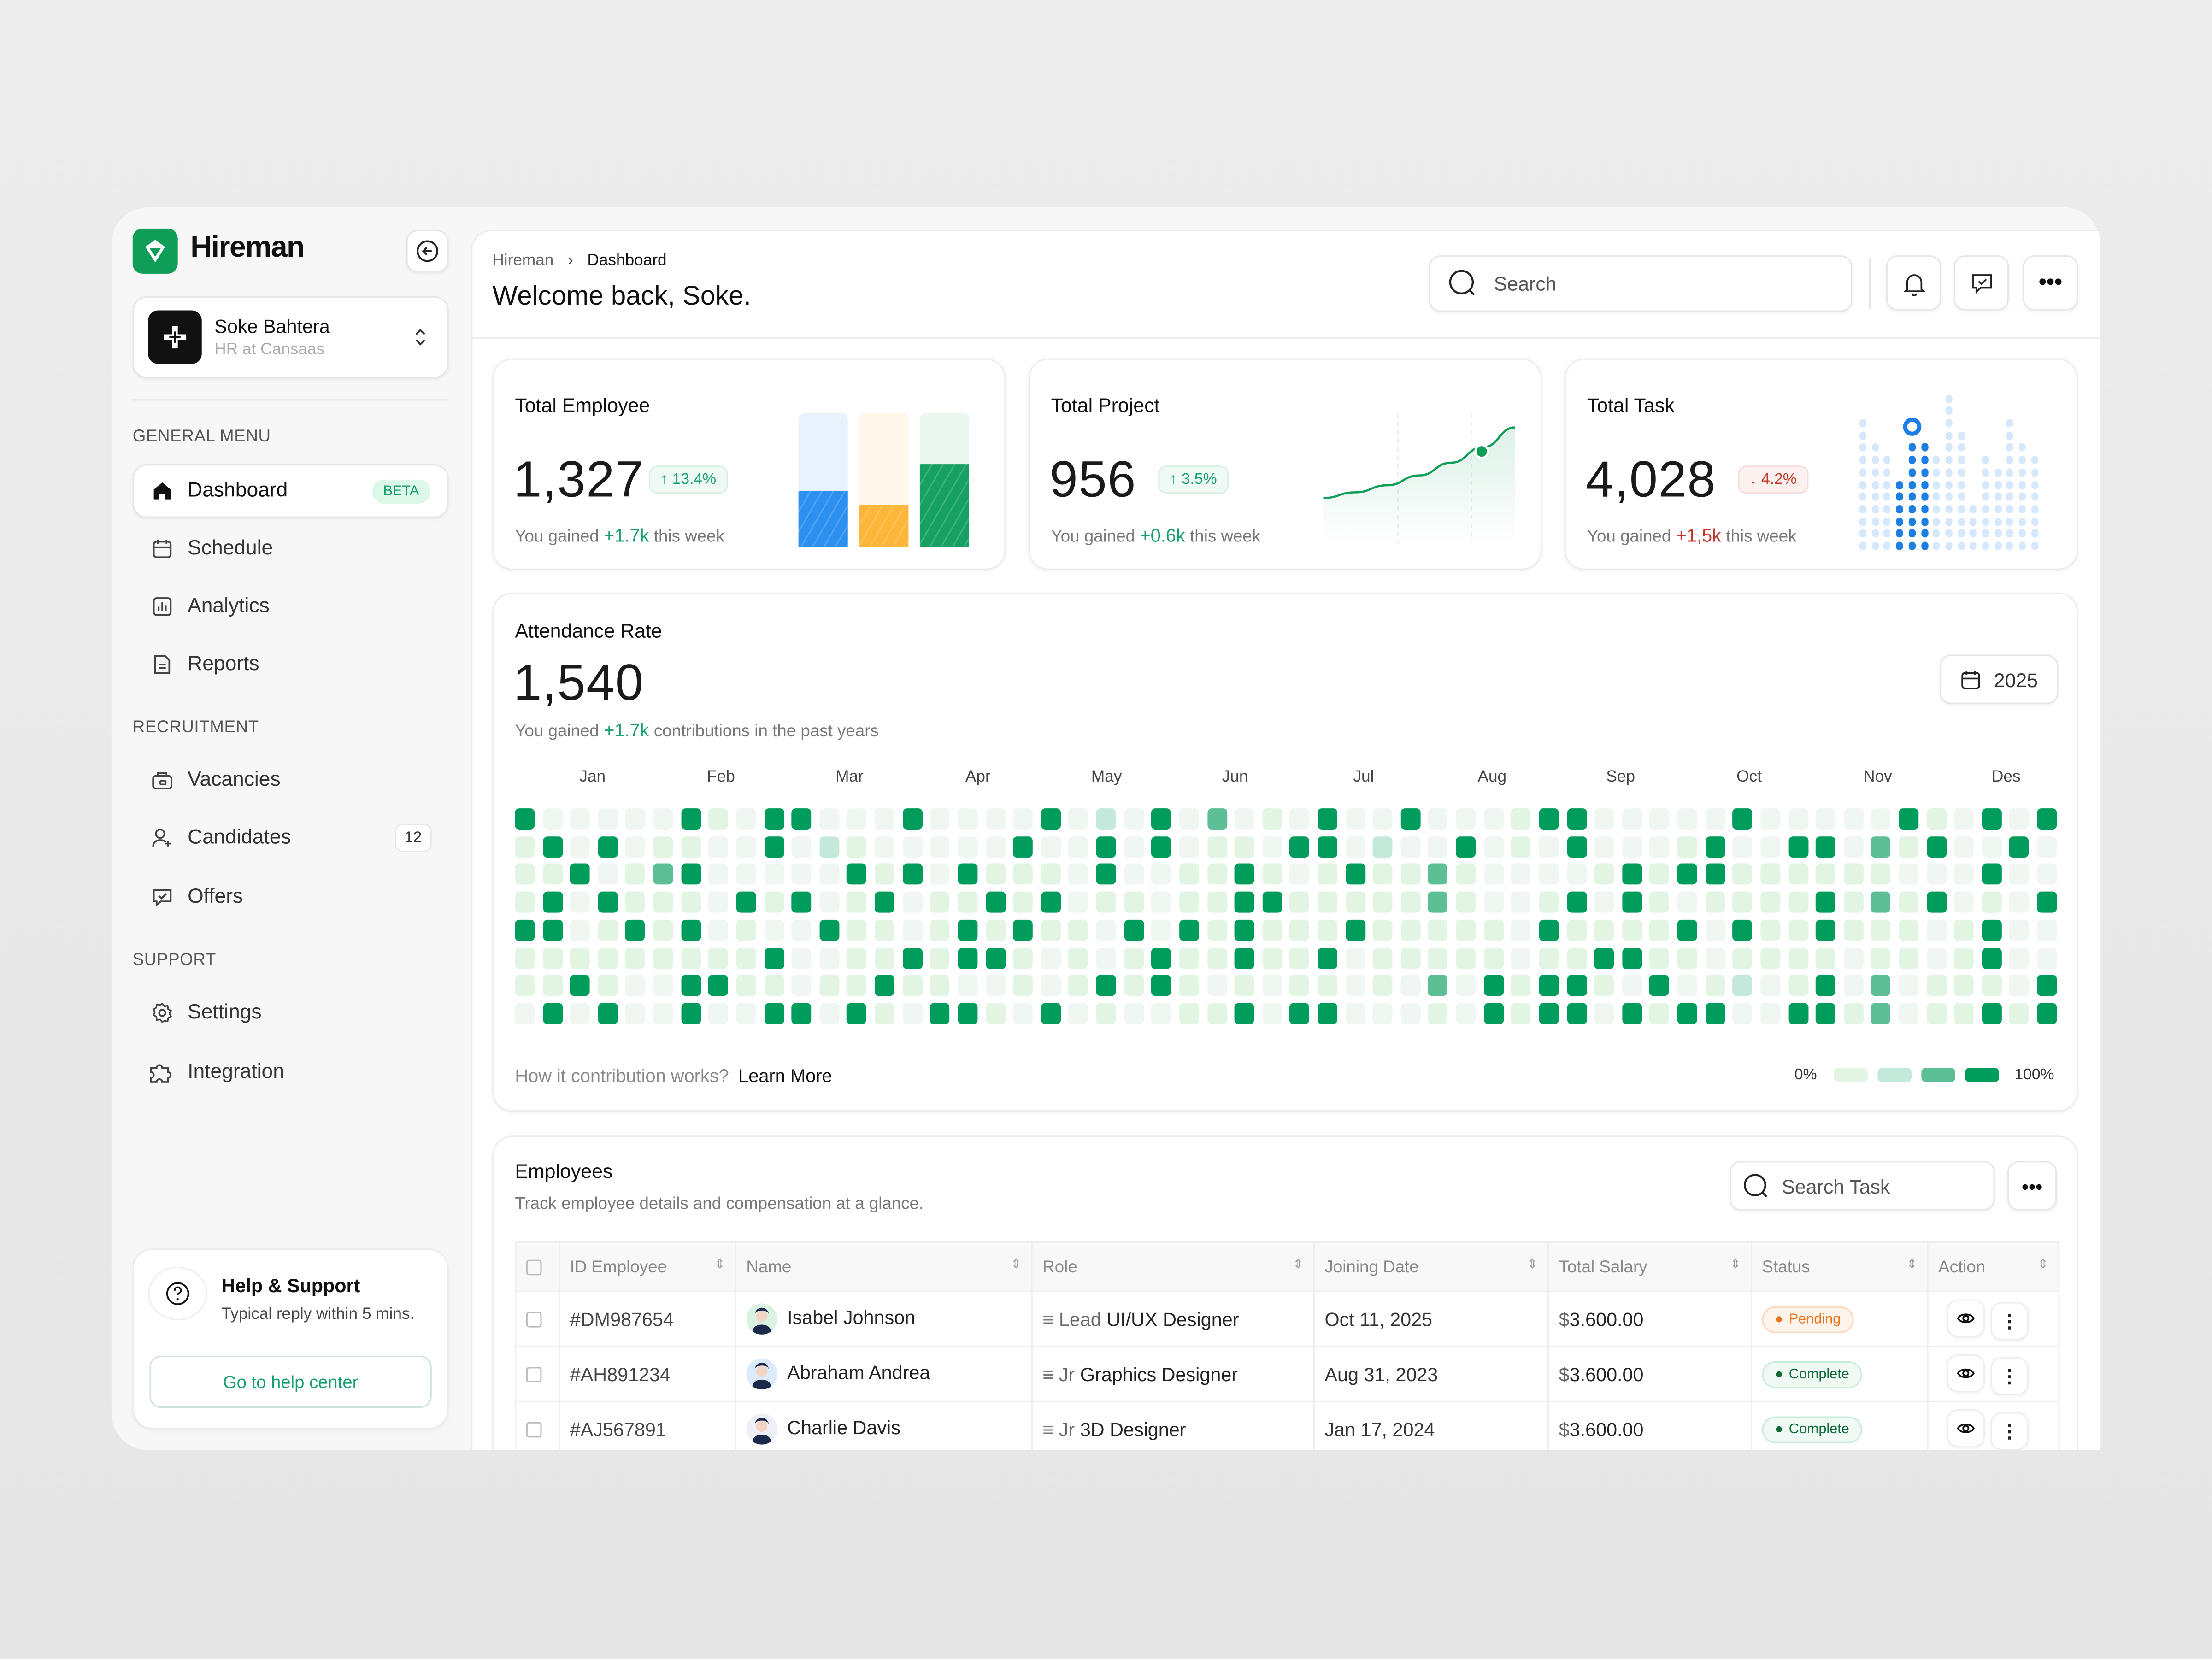 This screenshot has width=2212, height=1659. Describe the element at coordinates (1173, 1267) in the screenshot. I see `column-header-role: Role ⇕` at that location.